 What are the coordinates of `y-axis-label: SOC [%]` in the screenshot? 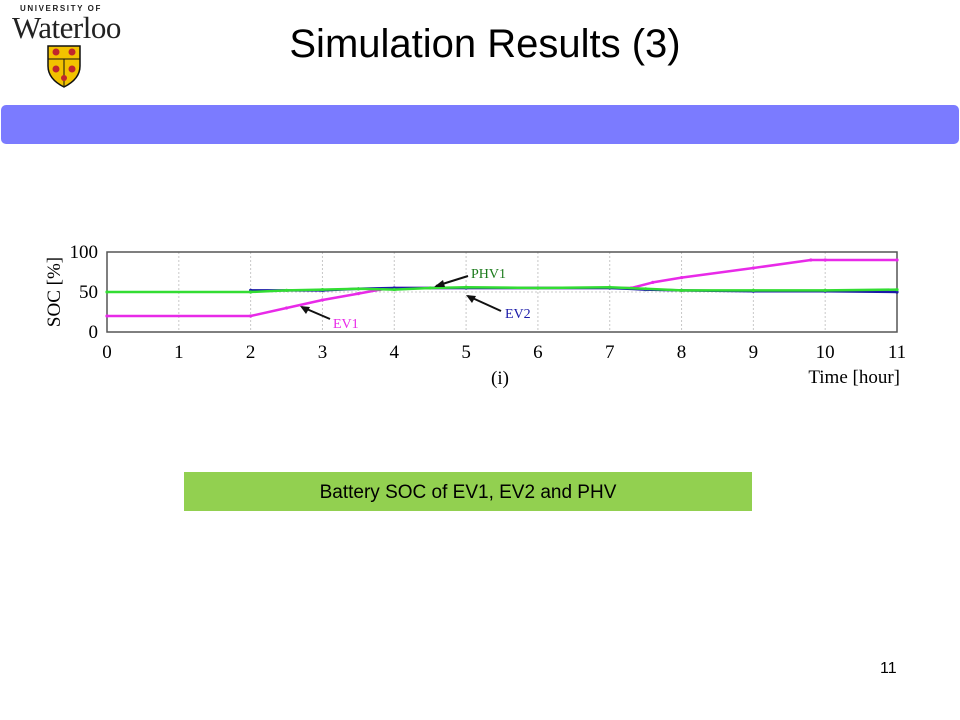 It's located at (54, 292).